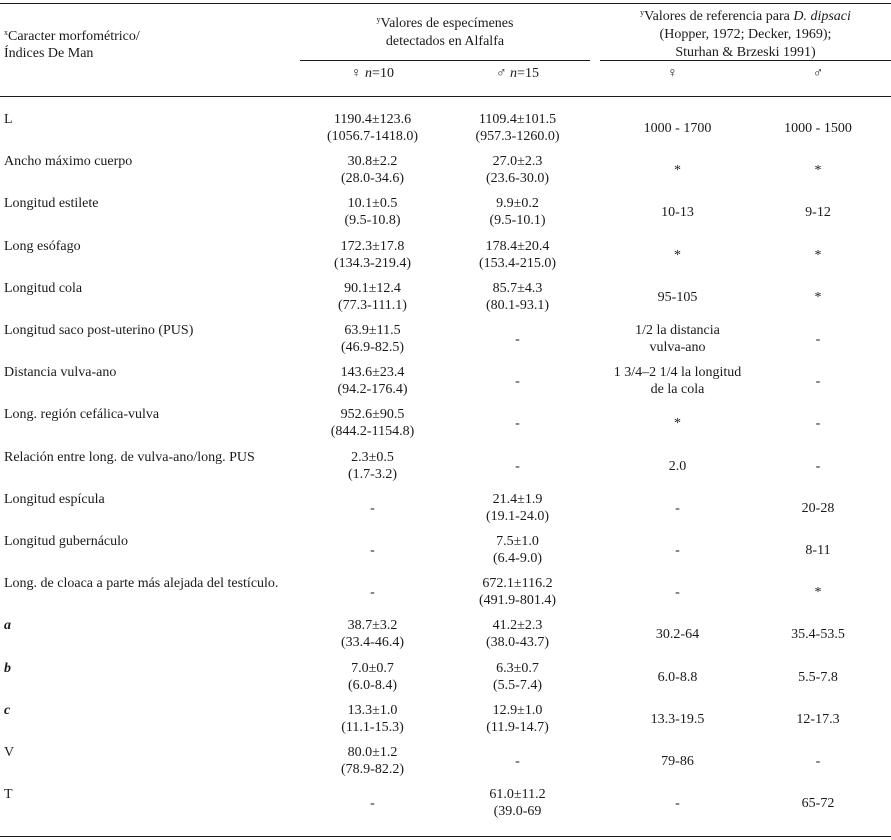  Describe the element at coordinates (517, 583) in the screenshot. I see `male-specimen-cell-line1: 672.1±116.2` at that location.